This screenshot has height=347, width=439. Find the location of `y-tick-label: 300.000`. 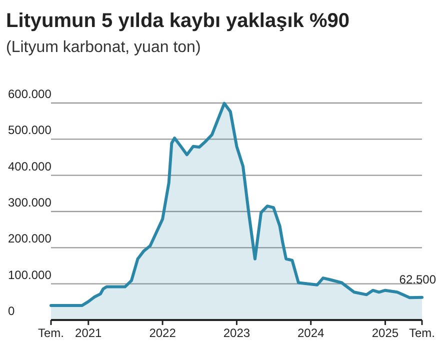

y-tick-label: 300.000 is located at coordinates (30, 203).